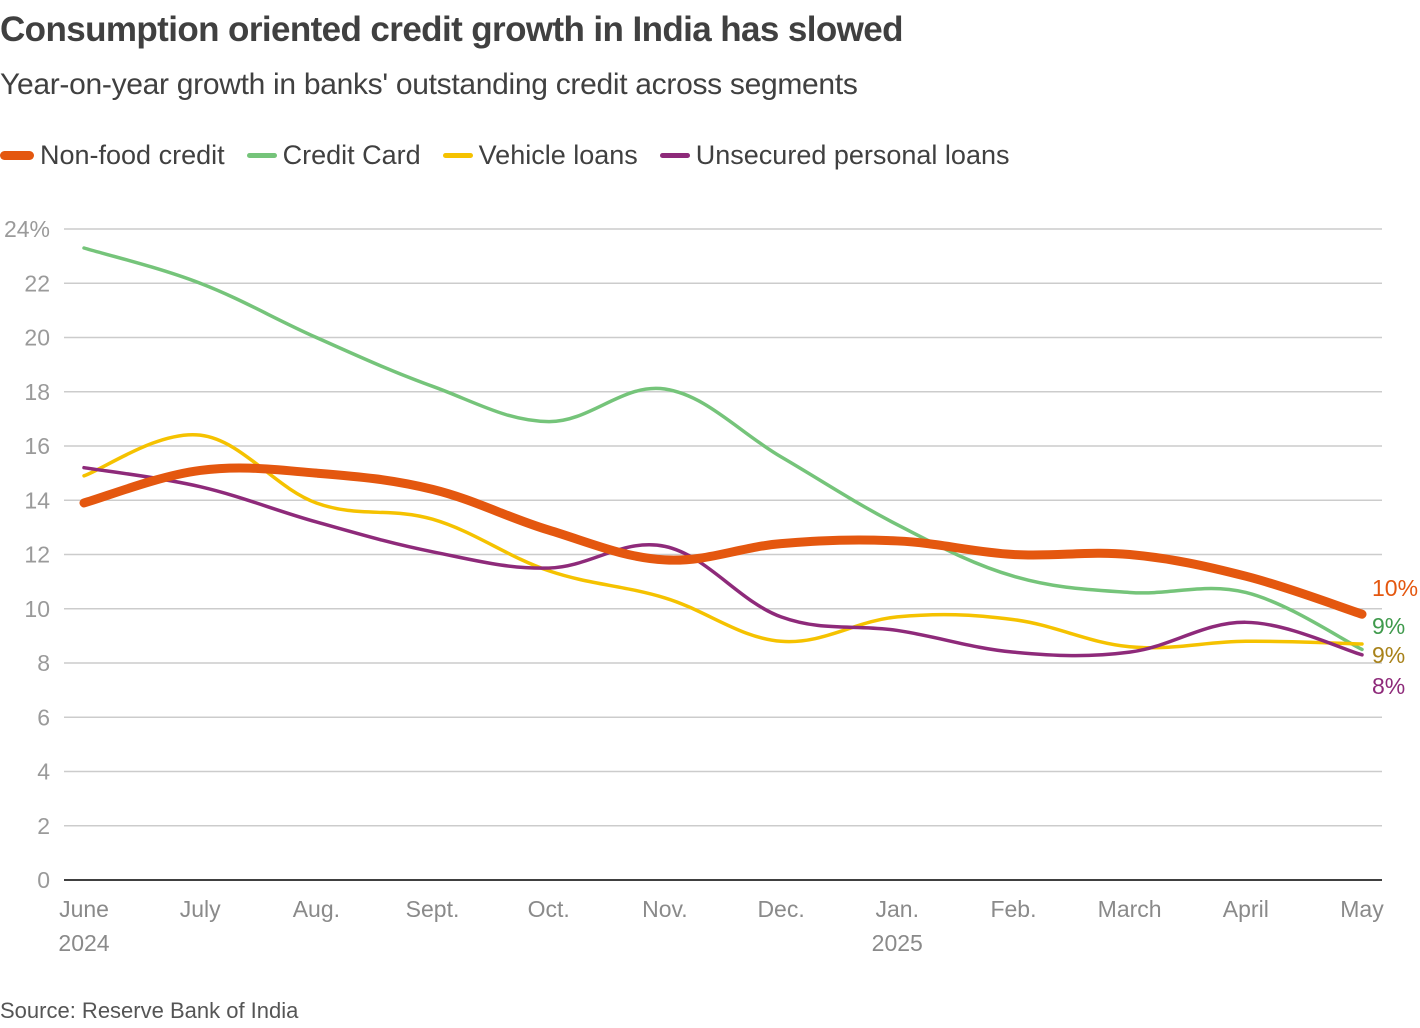 This screenshot has width=1420, height=1028. Describe the element at coordinates (261, 155) in the screenshot. I see `legend-swatch-credit-card` at that location.